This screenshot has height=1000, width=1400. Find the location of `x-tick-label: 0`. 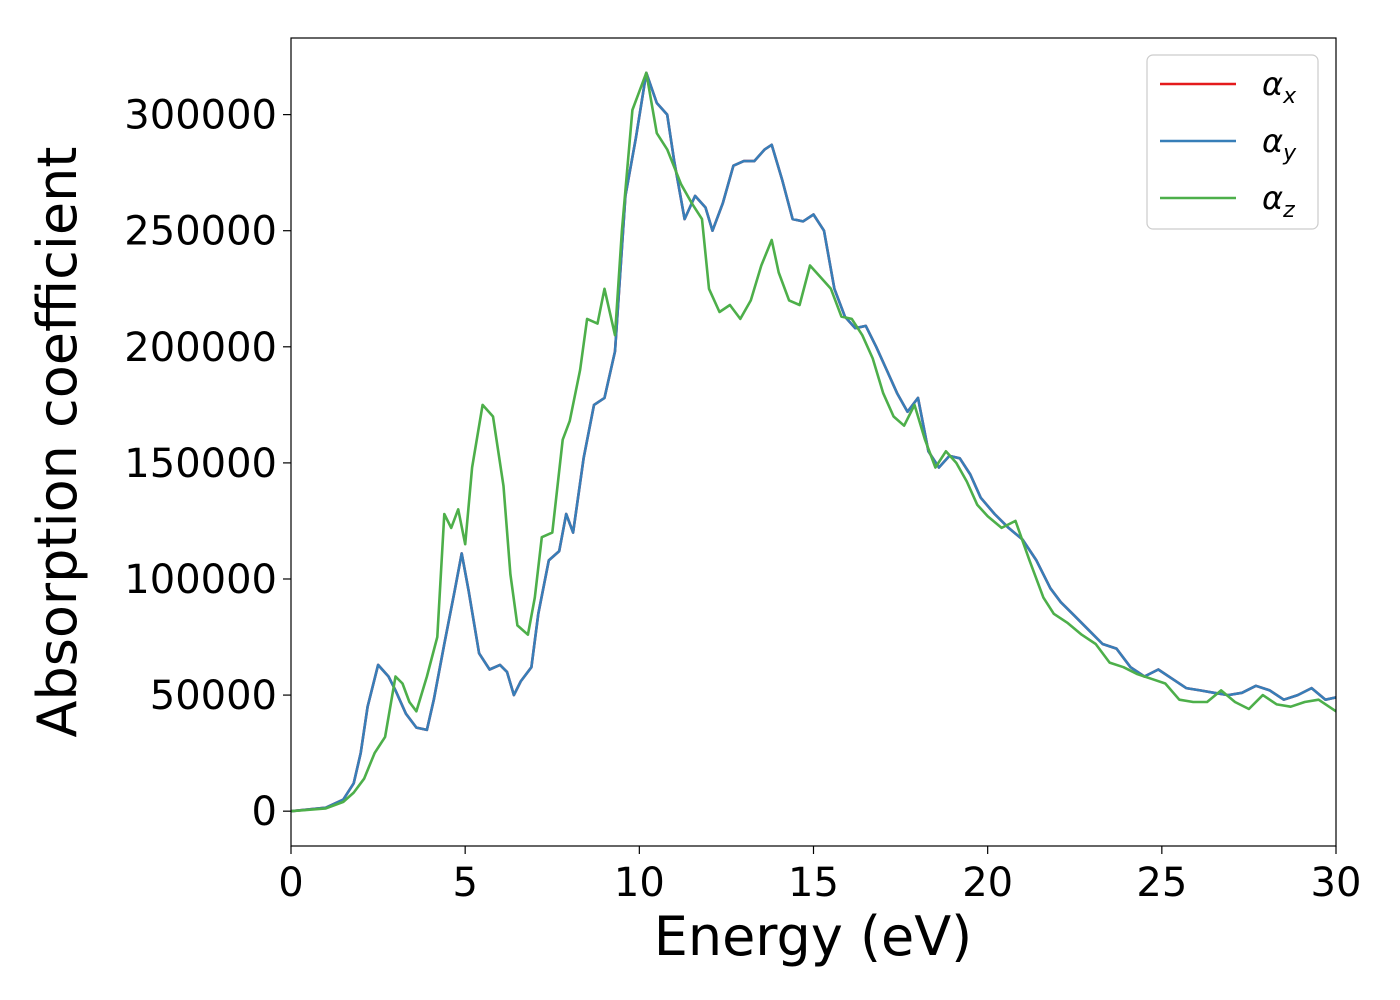

x-tick-label: 0 is located at coordinates (290, 883).